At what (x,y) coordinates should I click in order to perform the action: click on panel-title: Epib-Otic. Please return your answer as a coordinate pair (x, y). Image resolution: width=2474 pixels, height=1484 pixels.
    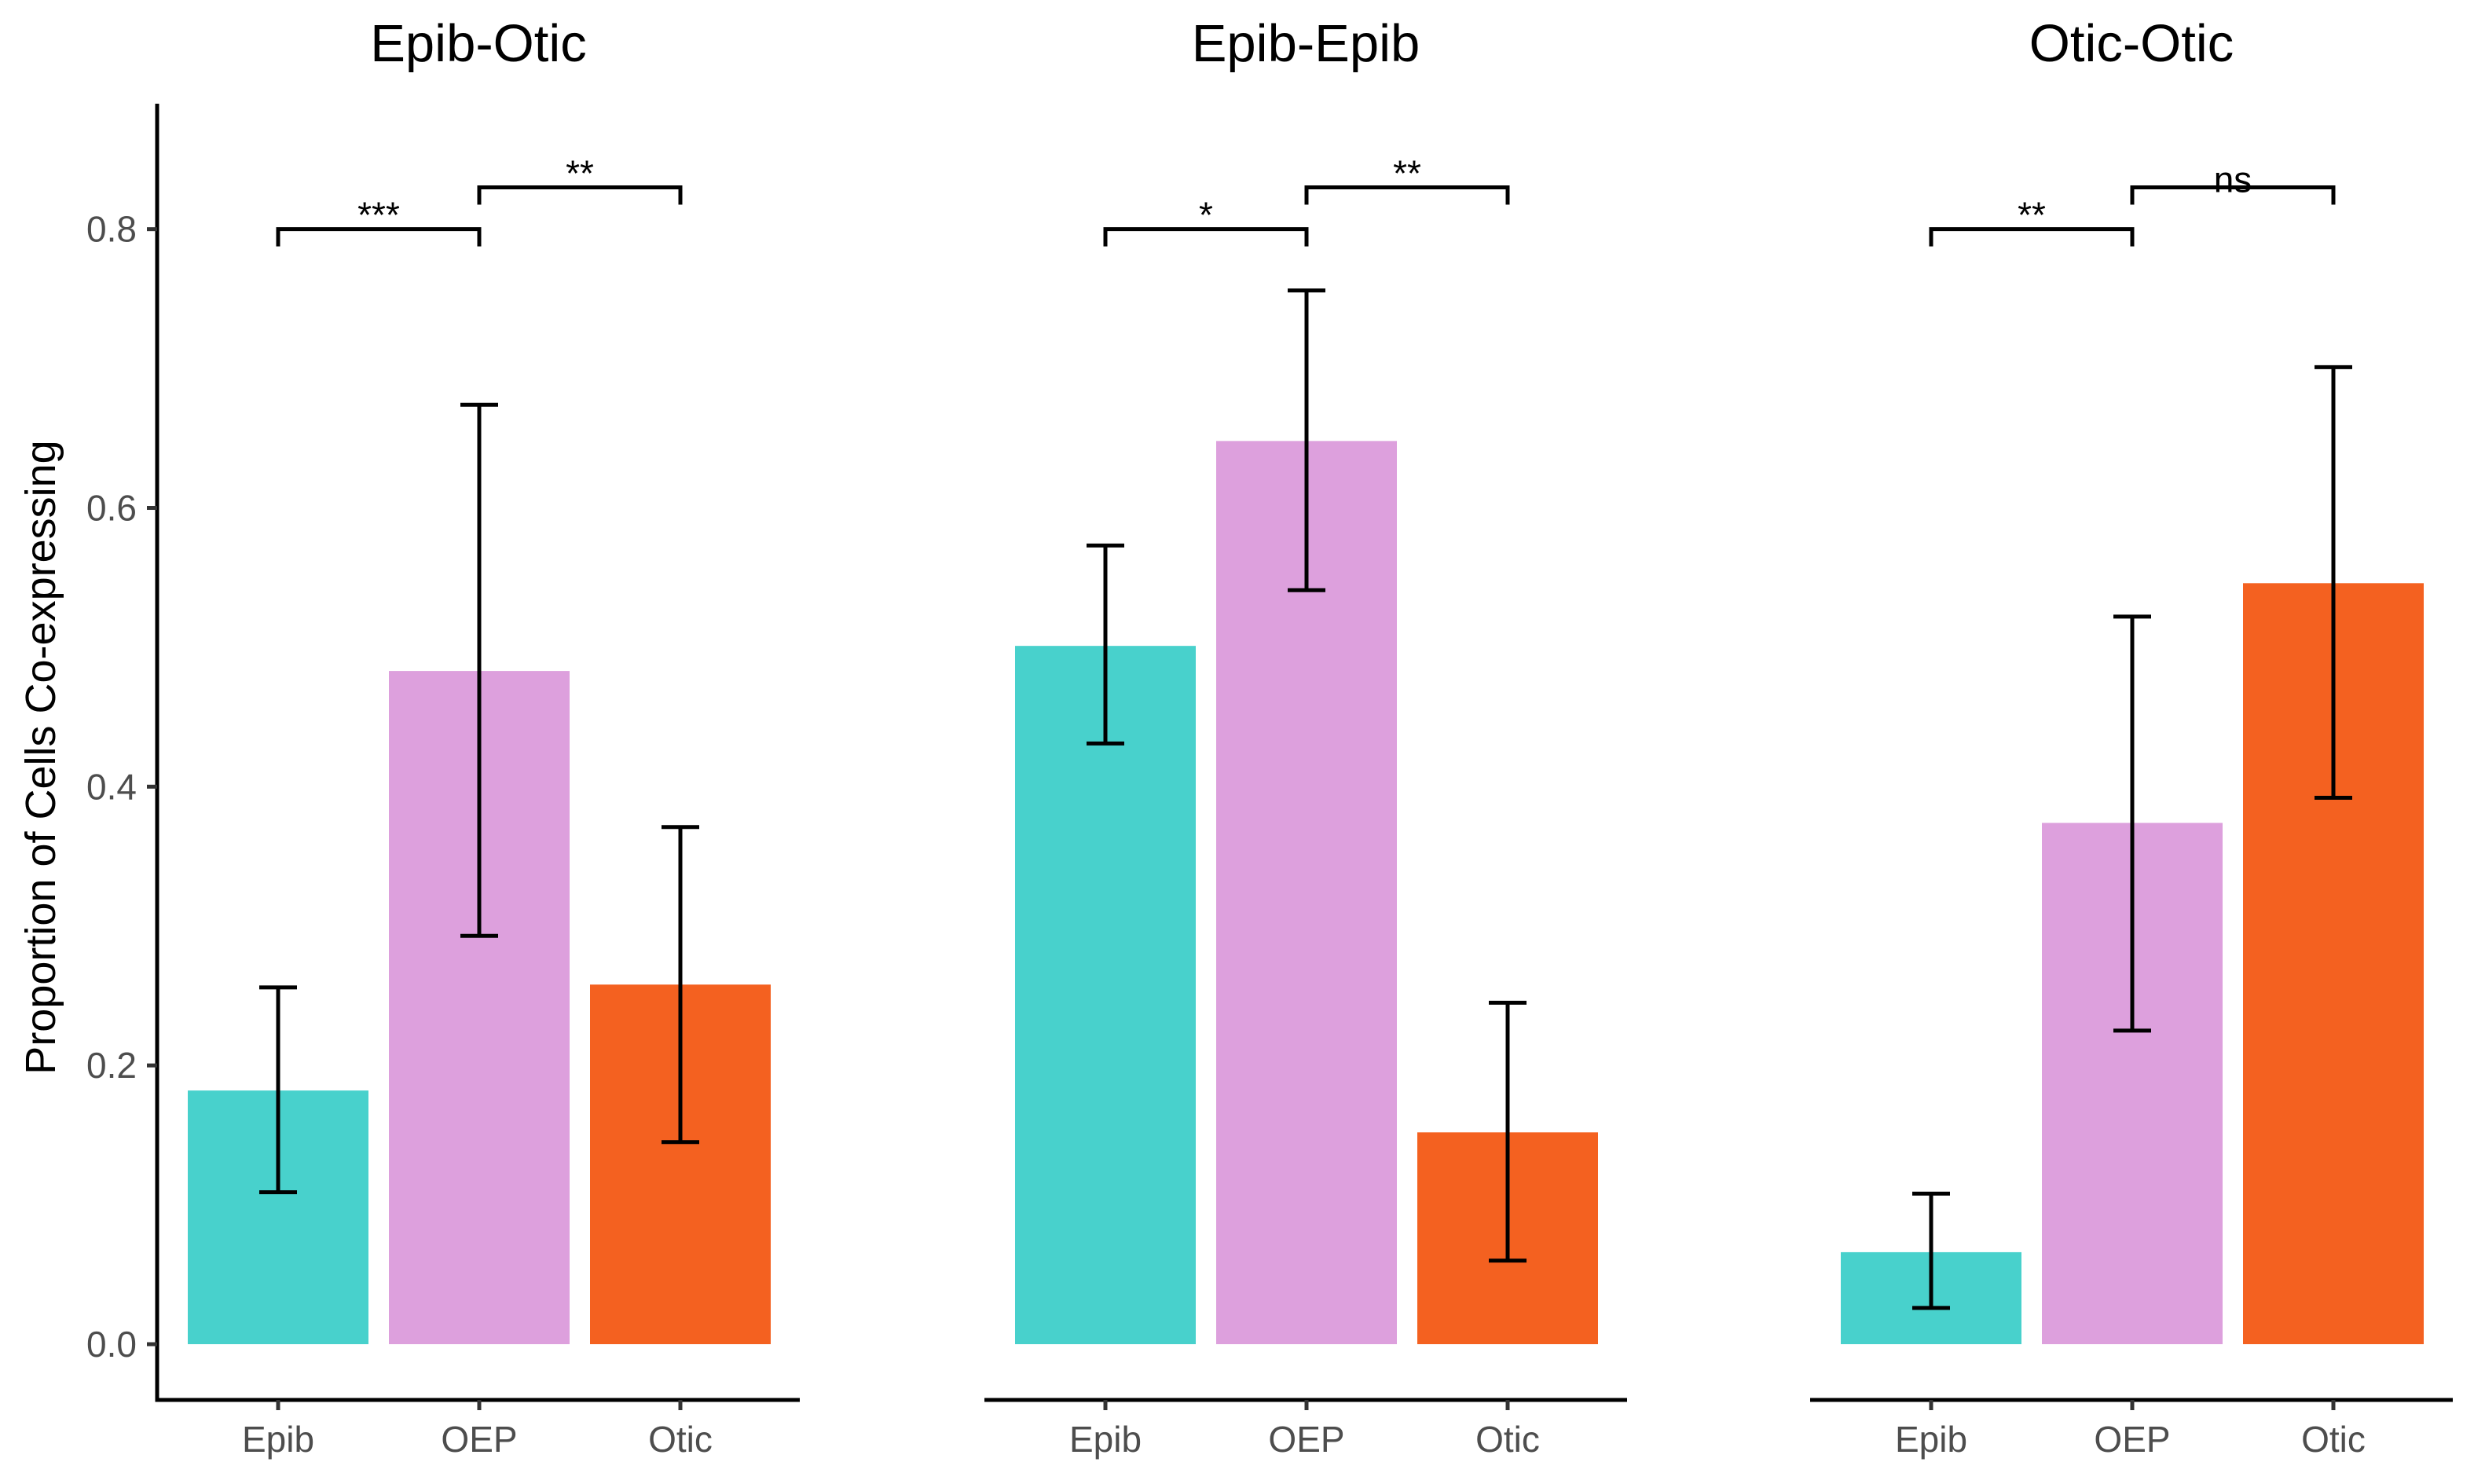
    Looking at the image, I should click on (479, 43).